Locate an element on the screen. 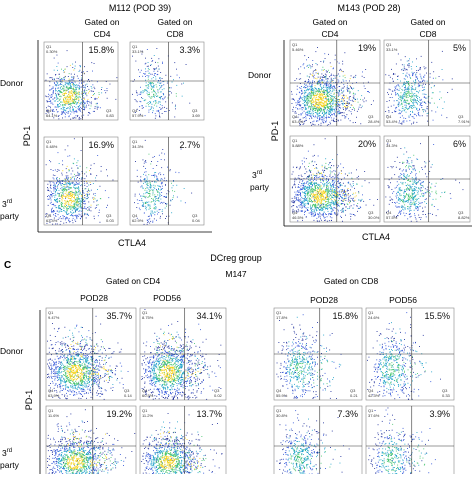 The width and height of the screenshot is (474, 479). row-label-3rd-sup: rd is located at coordinates (9, 202).